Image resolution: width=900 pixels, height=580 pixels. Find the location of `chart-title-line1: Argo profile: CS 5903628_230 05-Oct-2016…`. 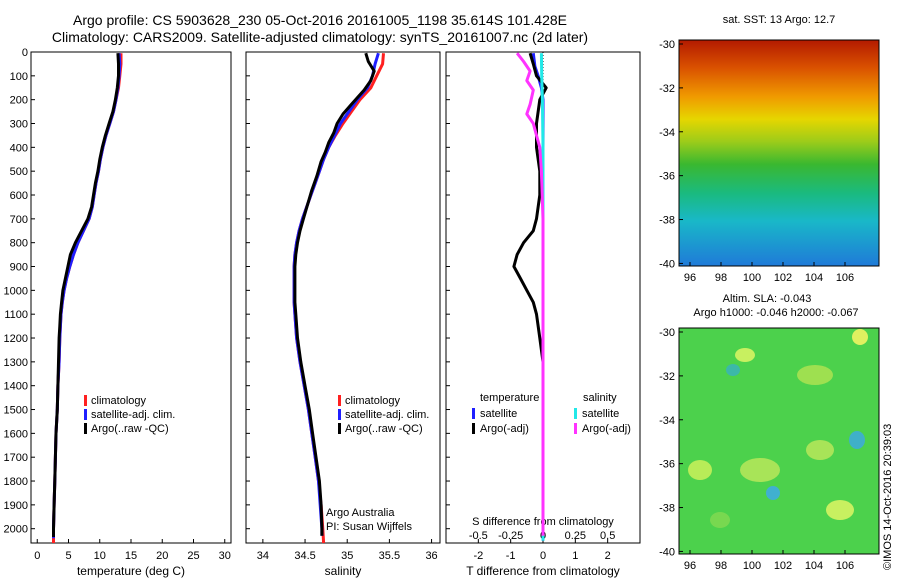

chart-title-line1: Argo profile: CS 5903628_230 05-Oct-2016… is located at coordinates (320, 20).